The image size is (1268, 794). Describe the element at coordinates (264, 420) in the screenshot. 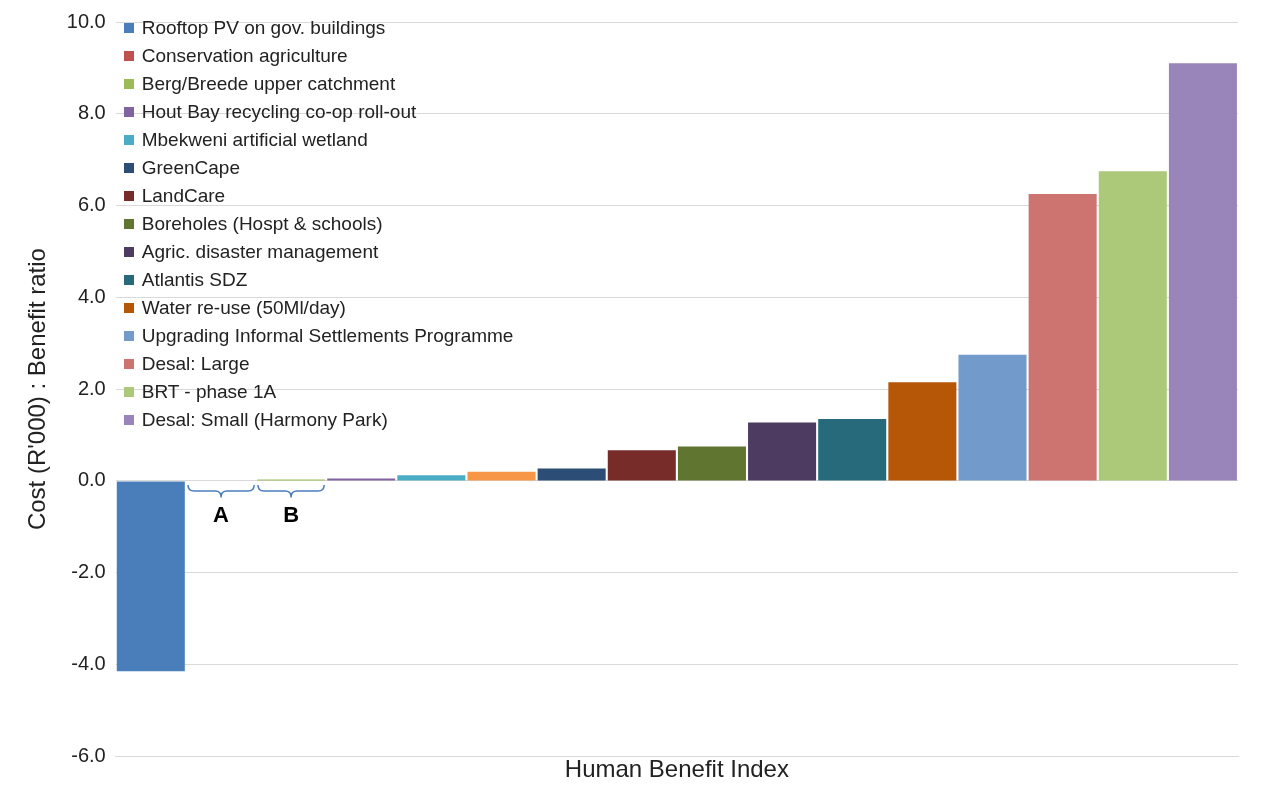

I see `legend-label: Desal: Small (Harmony Park)` at that location.